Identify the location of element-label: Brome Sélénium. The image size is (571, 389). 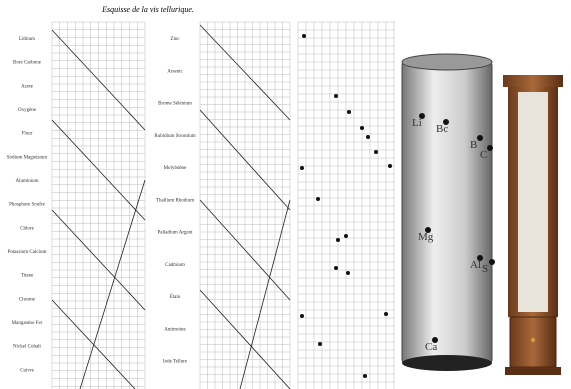
(175, 104).